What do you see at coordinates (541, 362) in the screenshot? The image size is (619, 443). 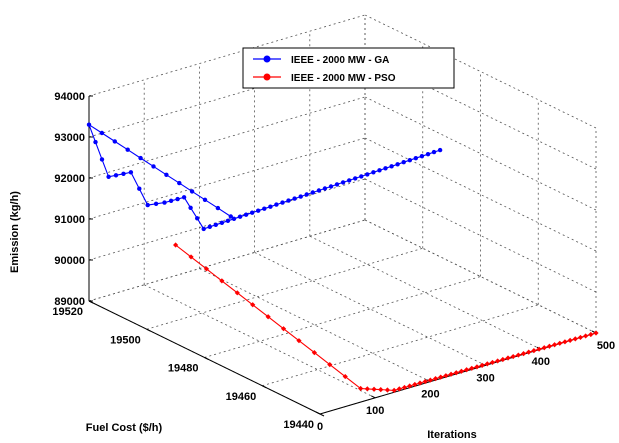 I see `x-tick-label: 400` at bounding box center [541, 362].